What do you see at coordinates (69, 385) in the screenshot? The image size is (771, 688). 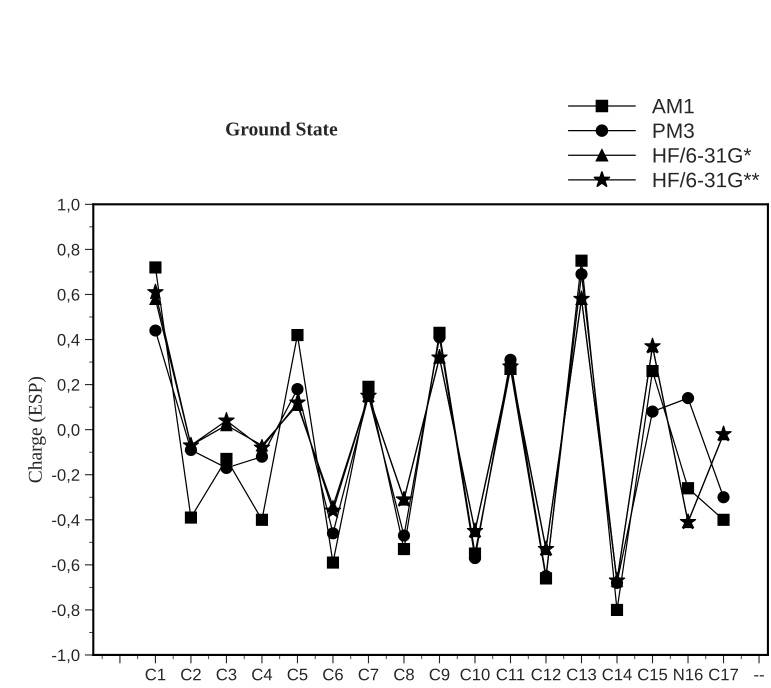 I see `y-tick-label: 0,2` at bounding box center [69, 385].